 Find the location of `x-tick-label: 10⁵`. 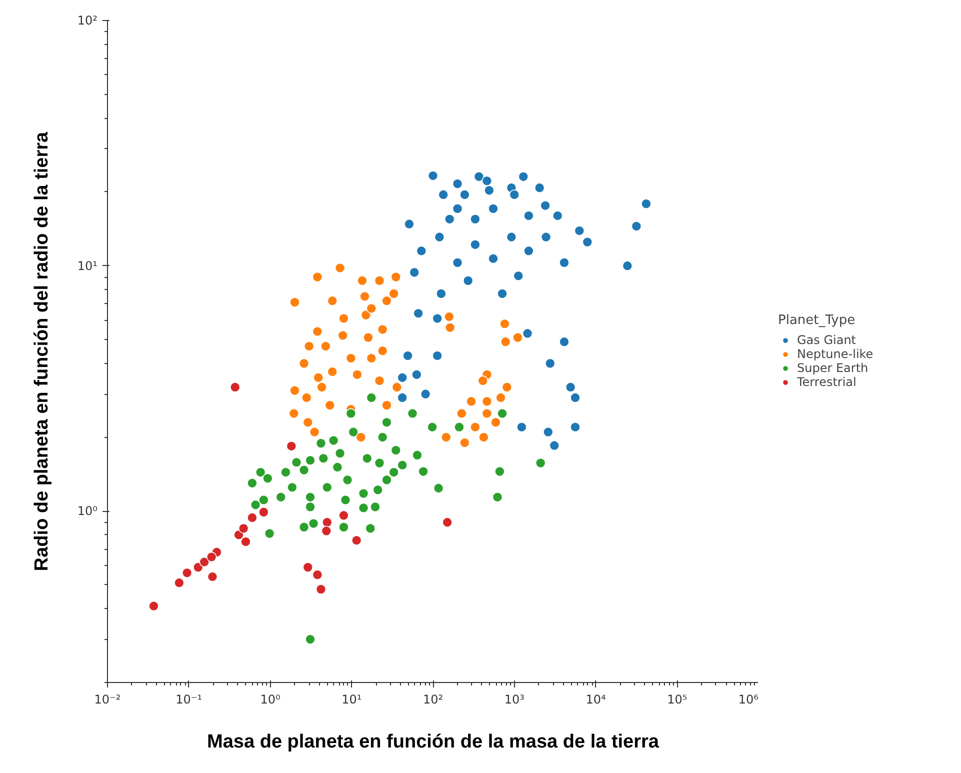

x-tick-label: 10⁵ is located at coordinates (677, 699).